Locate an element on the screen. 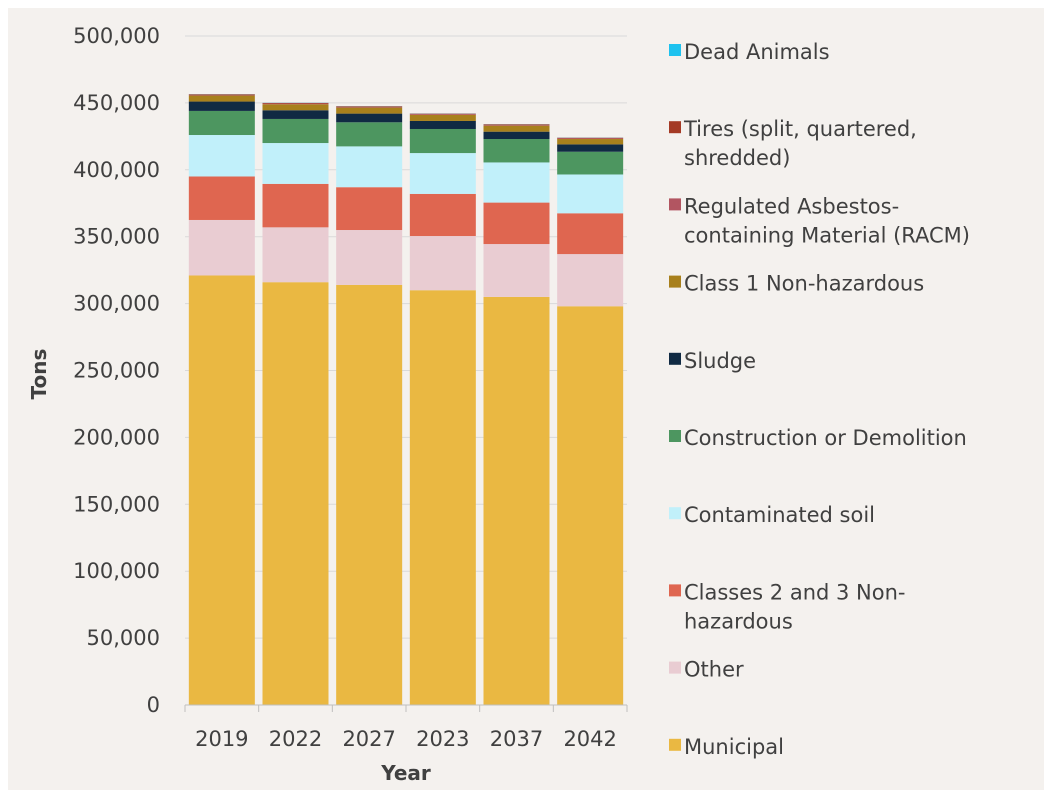  legend-label: hazardous is located at coordinates (738, 621).